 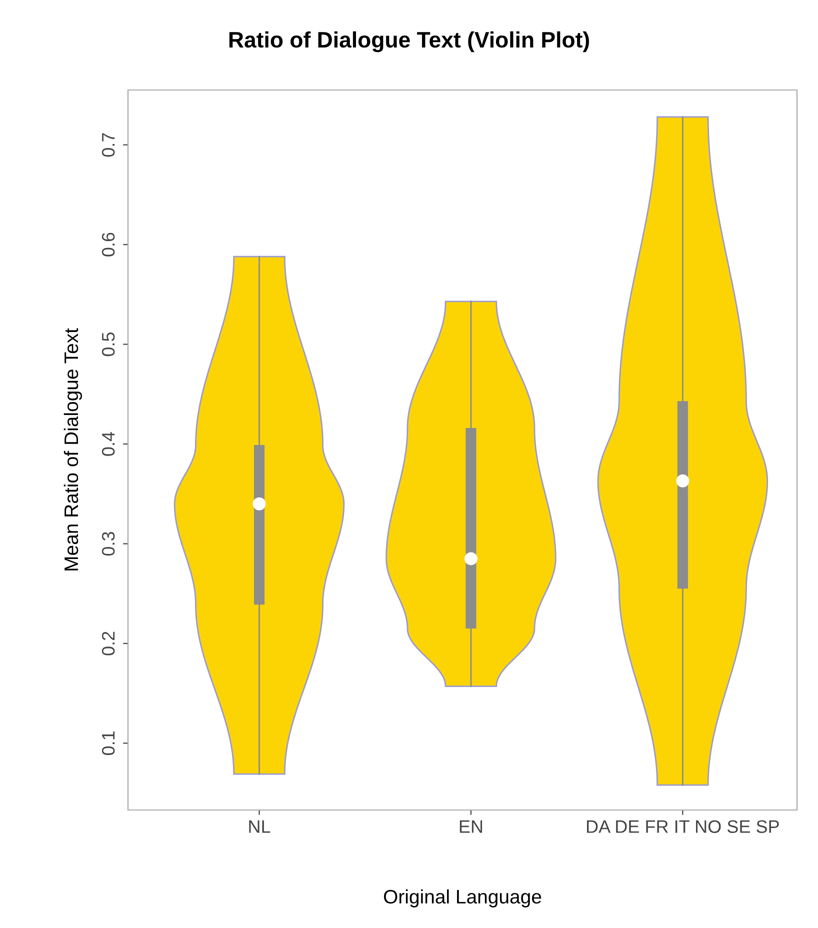 What do you see at coordinates (471, 826) in the screenshot?
I see `x-tick-label: EN` at bounding box center [471, 826].